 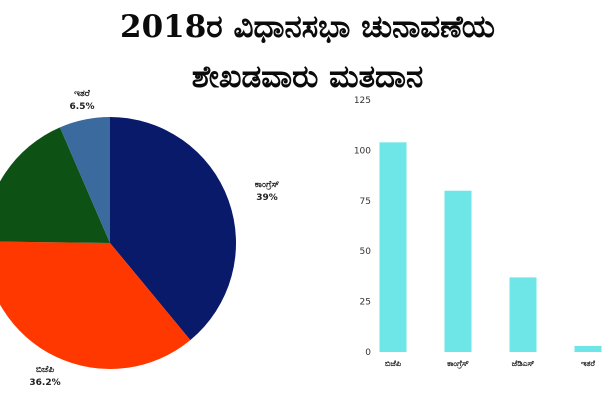 I want to click on pie-slice-label: ಇತರೆ, so click(x=82, y=93).